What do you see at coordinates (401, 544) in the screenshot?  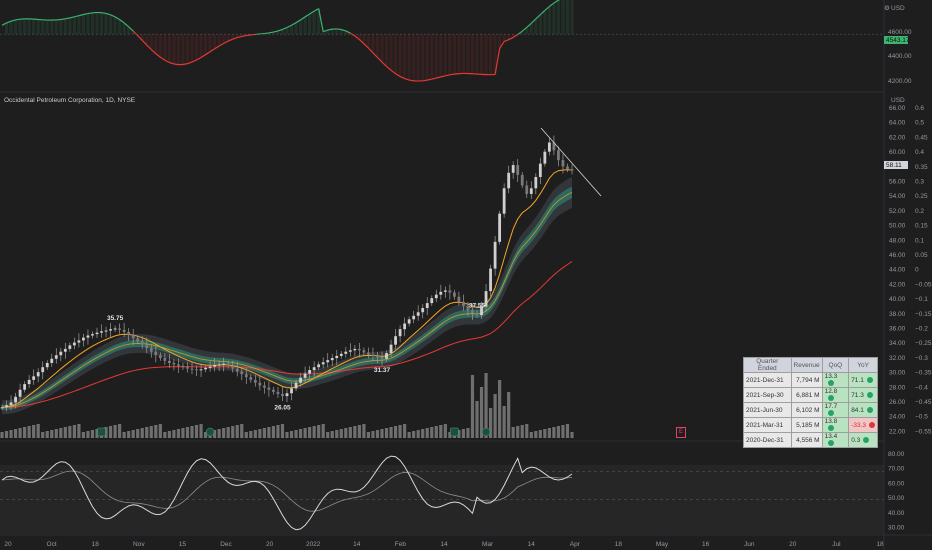 I see `time-axis-label: Feb` at bounding box center [401, 544].